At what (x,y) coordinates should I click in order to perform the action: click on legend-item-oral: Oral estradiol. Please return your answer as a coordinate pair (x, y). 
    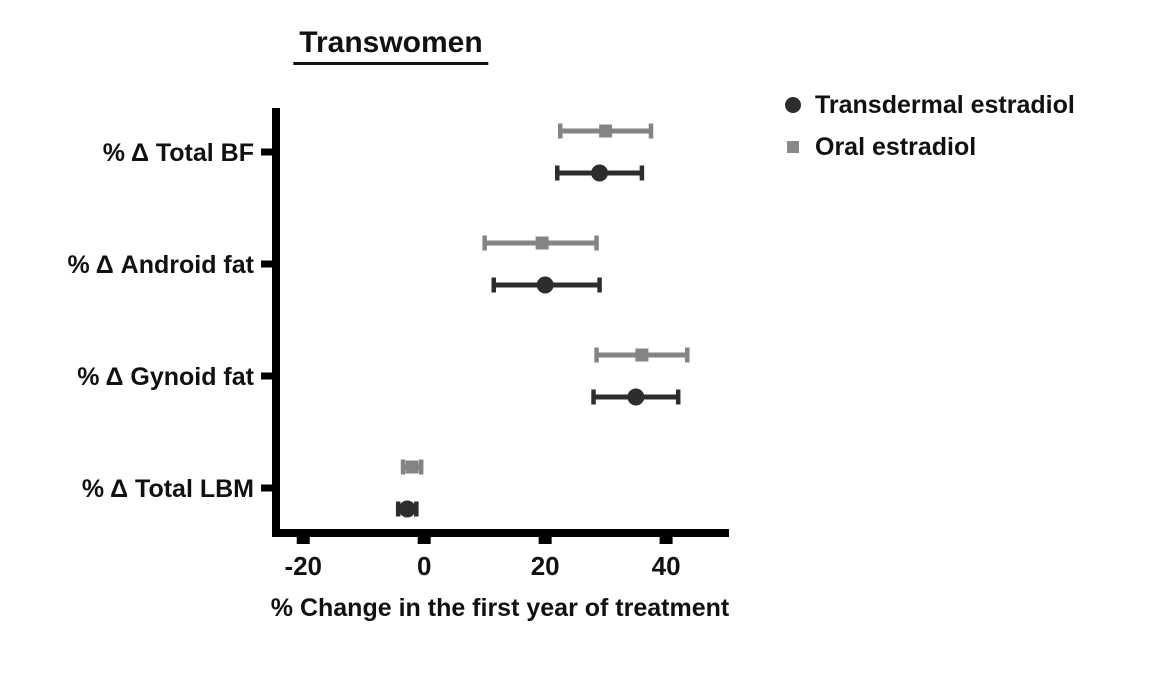
    Looking at the image, I should click on (929, 147).